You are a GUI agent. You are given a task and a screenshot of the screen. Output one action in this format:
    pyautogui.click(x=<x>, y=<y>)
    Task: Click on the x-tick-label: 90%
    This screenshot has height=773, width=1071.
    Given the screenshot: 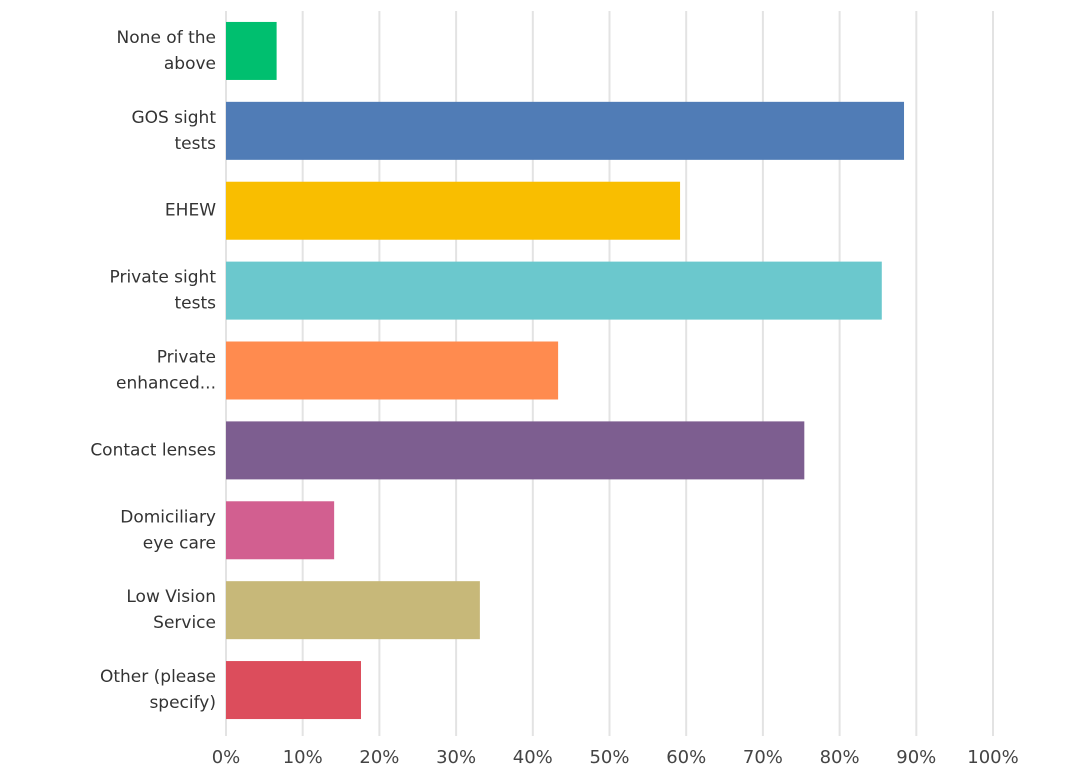 What is the action you would take?
    pyautogui.click(x=916, y=757)
    